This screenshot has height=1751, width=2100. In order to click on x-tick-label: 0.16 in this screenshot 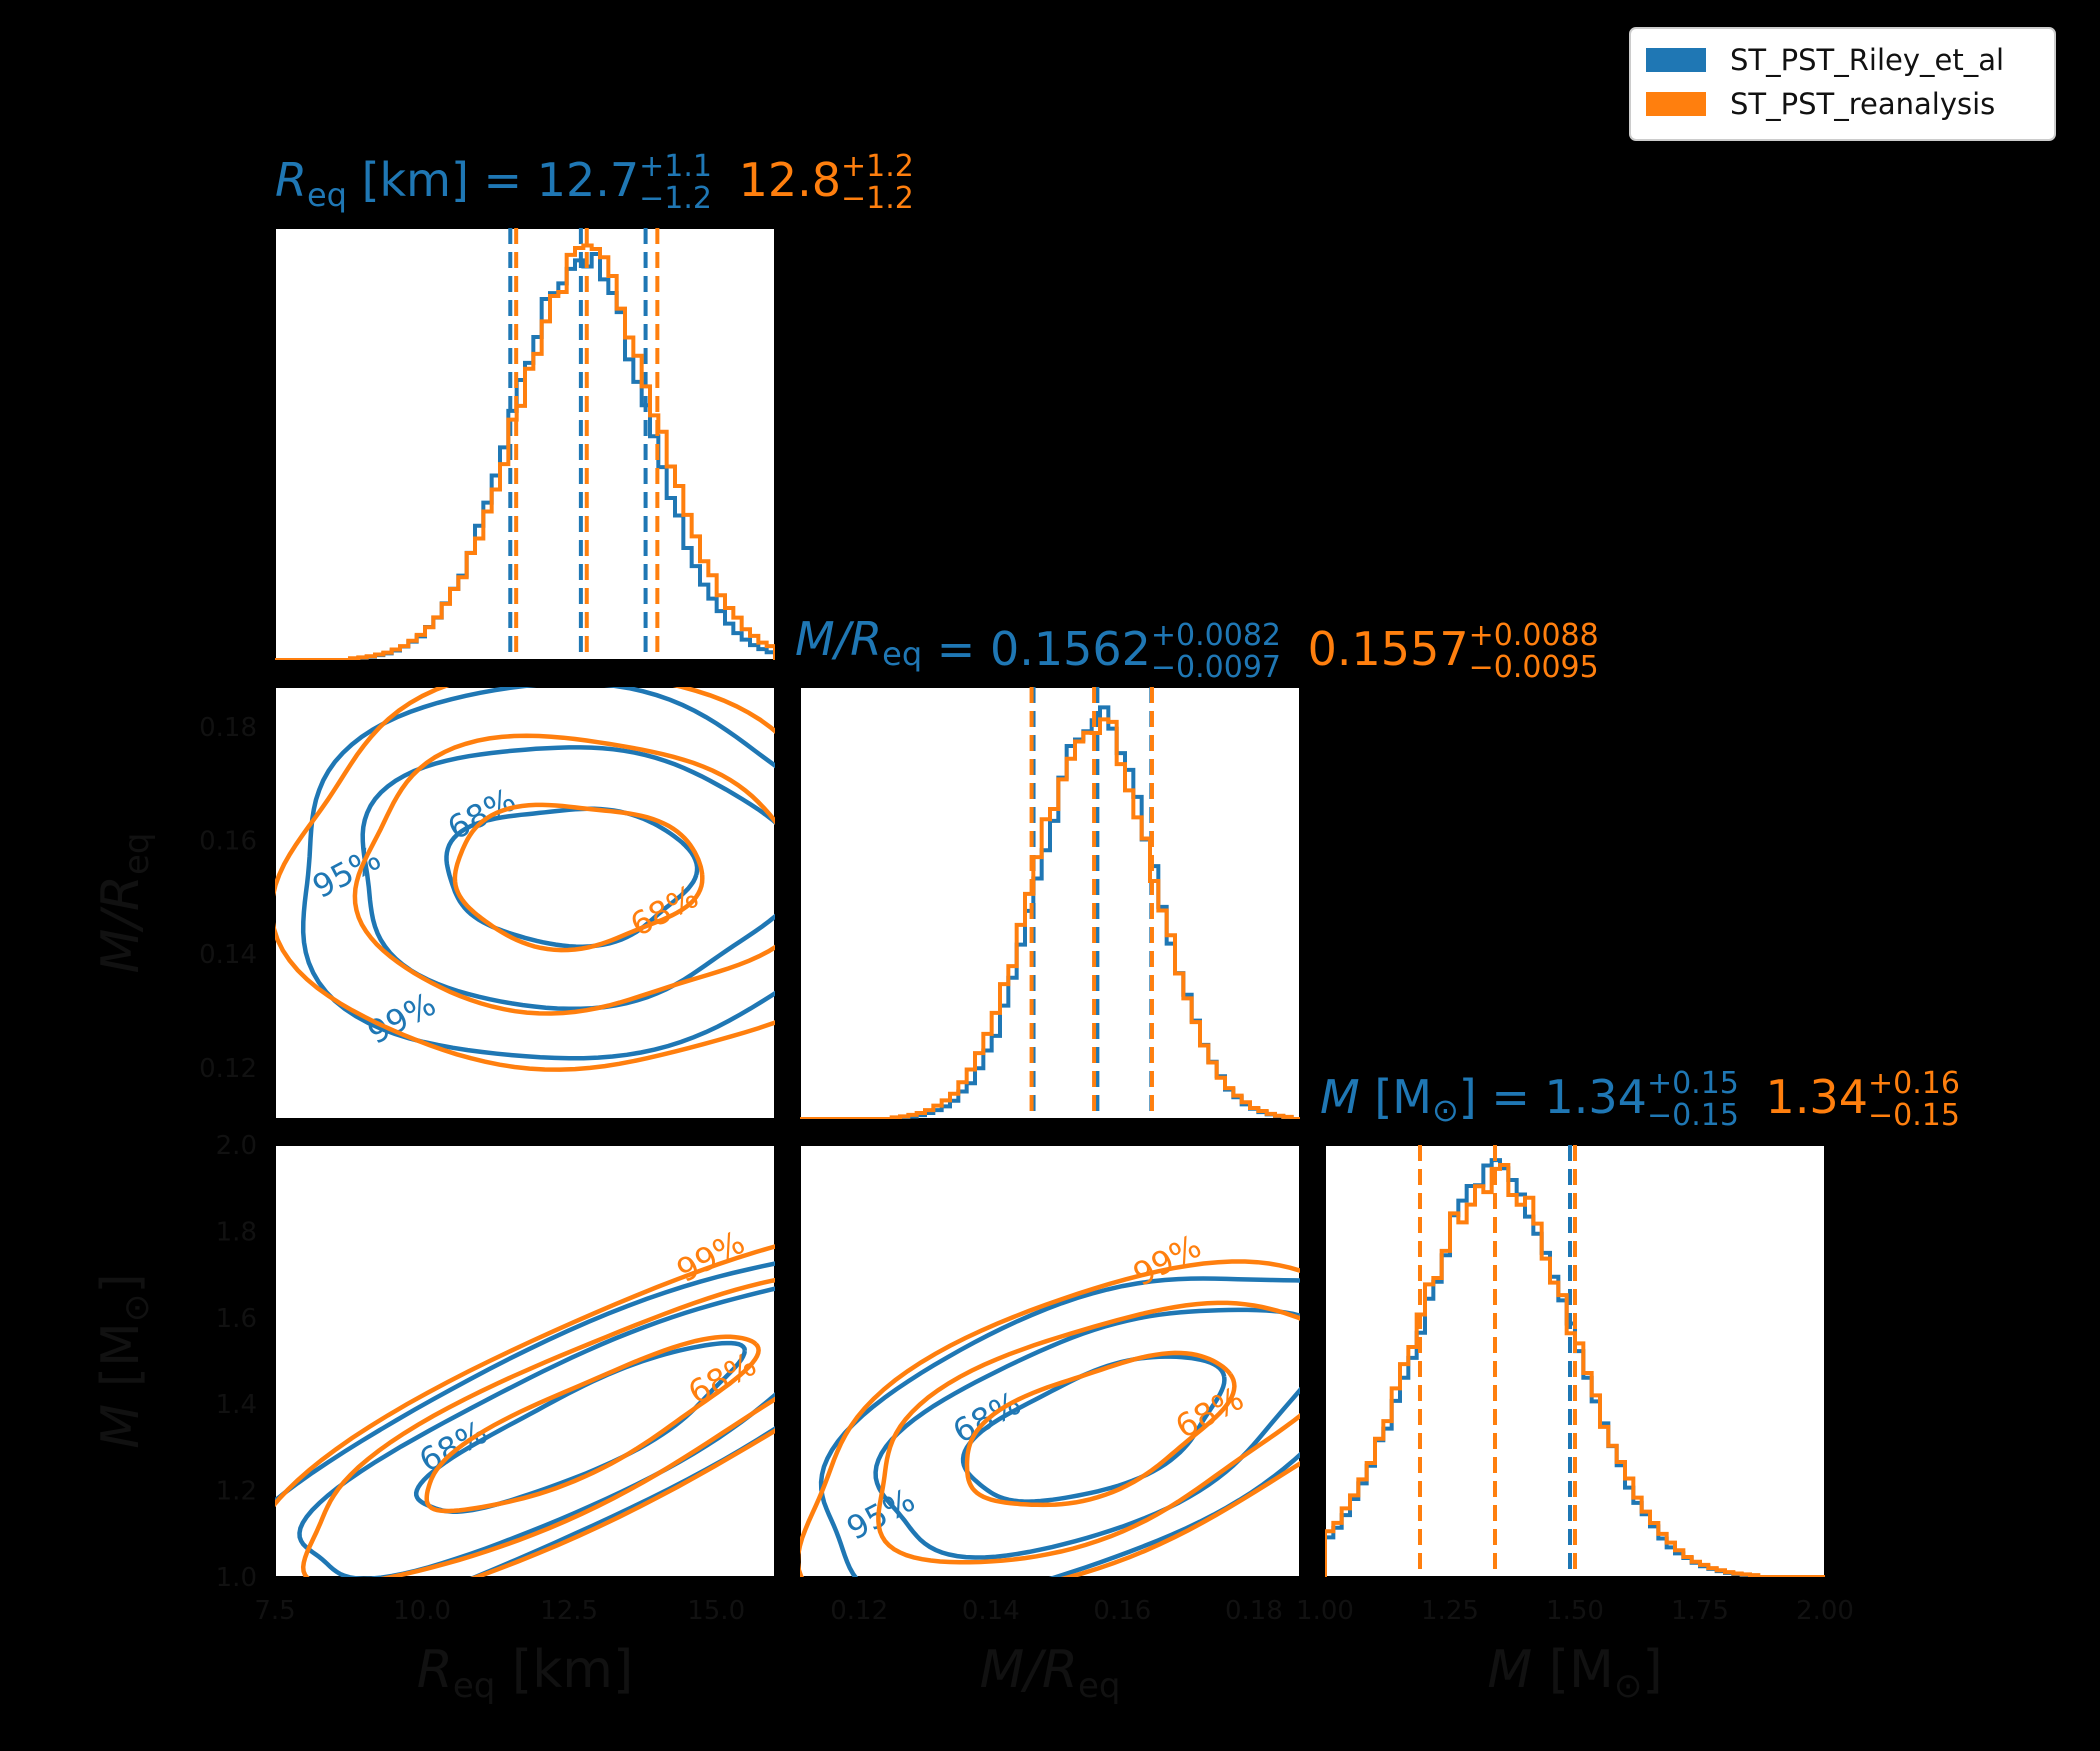, I will do `click(1122, 1611)`.